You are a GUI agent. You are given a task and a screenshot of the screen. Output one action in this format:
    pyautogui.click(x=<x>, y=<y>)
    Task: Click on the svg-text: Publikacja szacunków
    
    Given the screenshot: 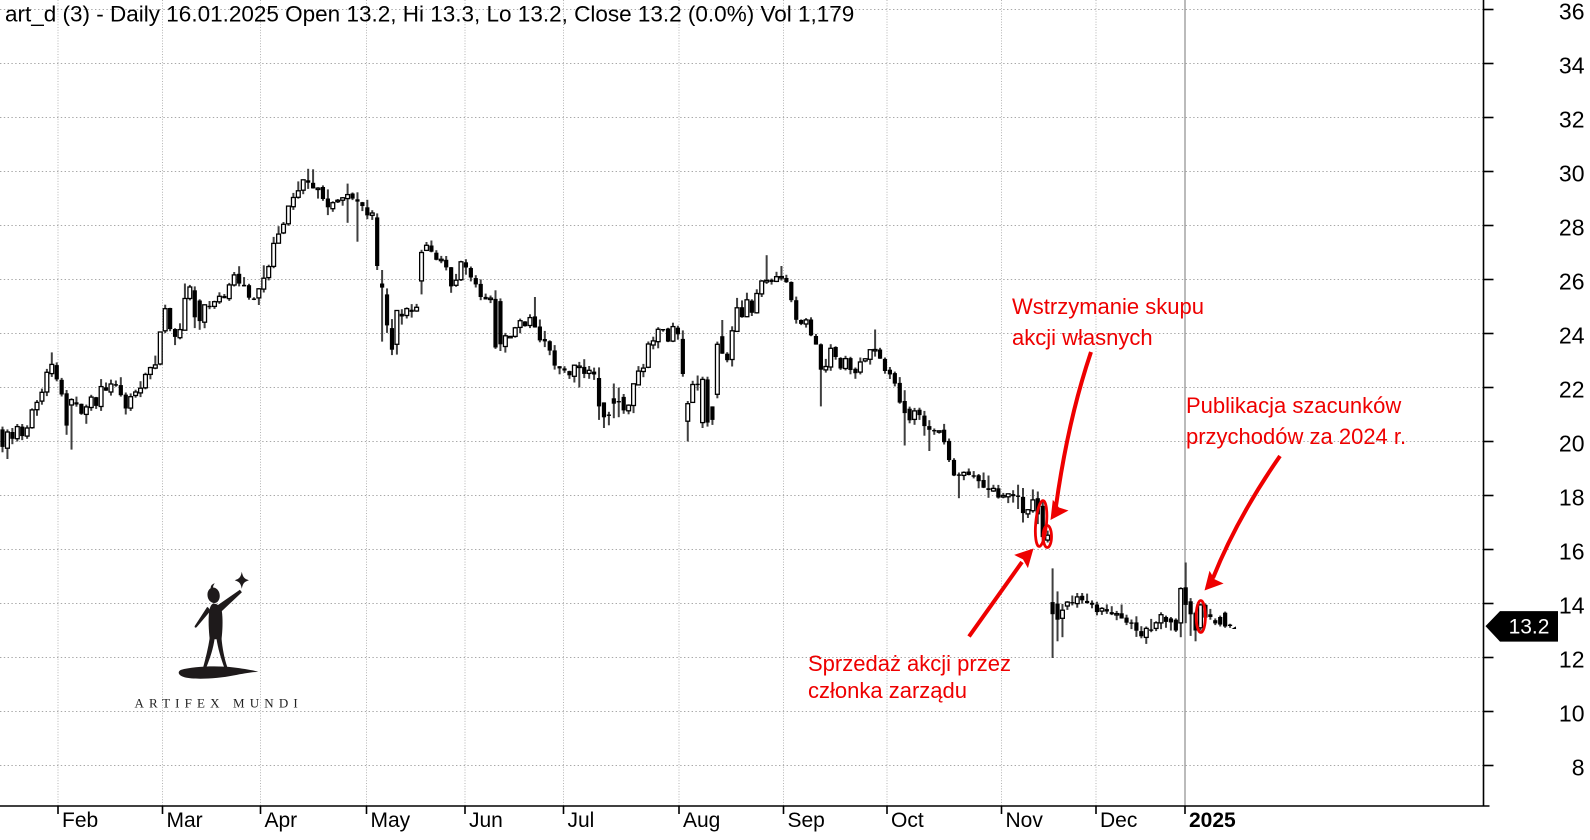 What is the action you would take?
    pyautogui.click(x=1293, y=405)
    